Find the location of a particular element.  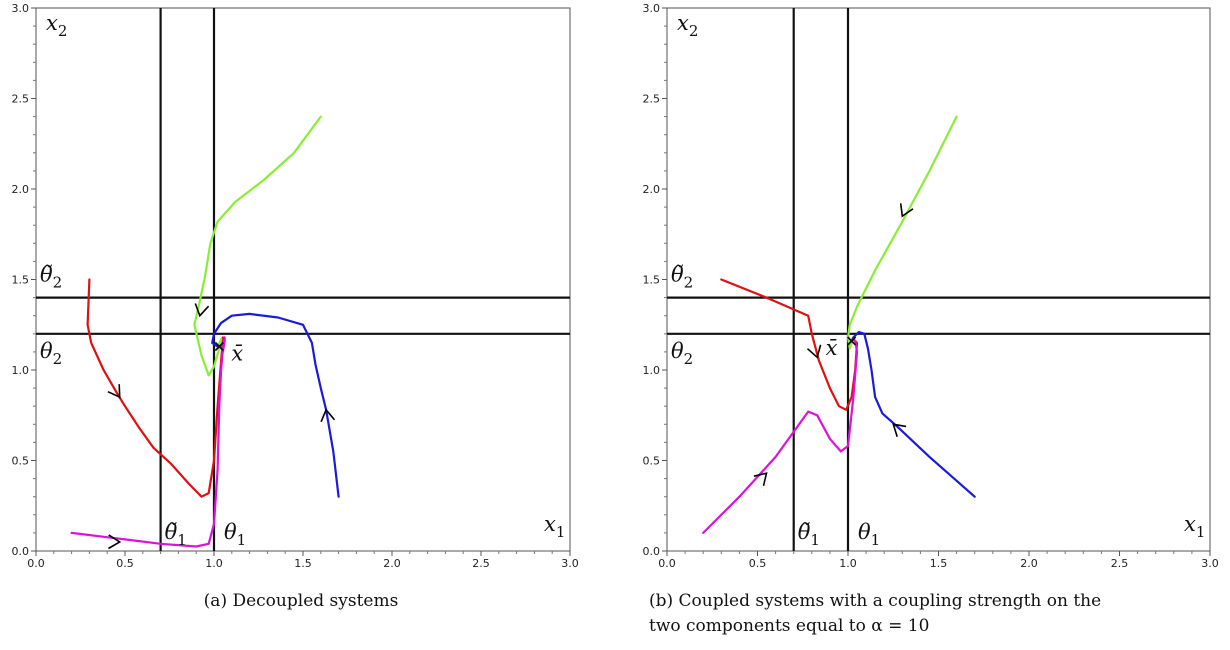

caption: (a) Decoupled systems is located at coordinates (301, 601).